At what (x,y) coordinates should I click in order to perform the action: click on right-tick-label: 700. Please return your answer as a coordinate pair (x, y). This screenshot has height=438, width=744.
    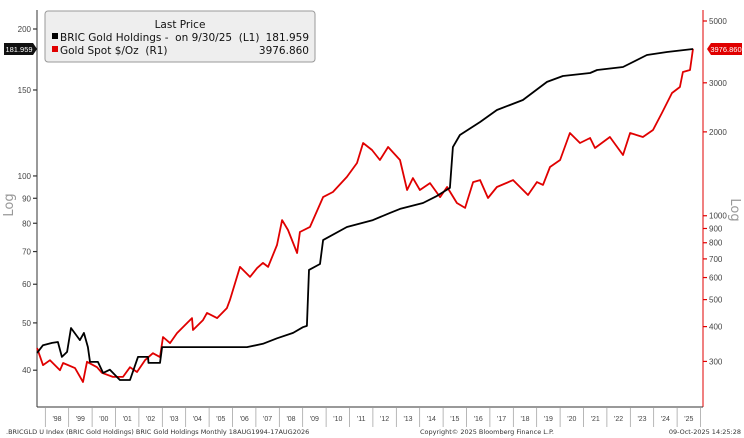
    Looking at the image, I should click on (716, 259).